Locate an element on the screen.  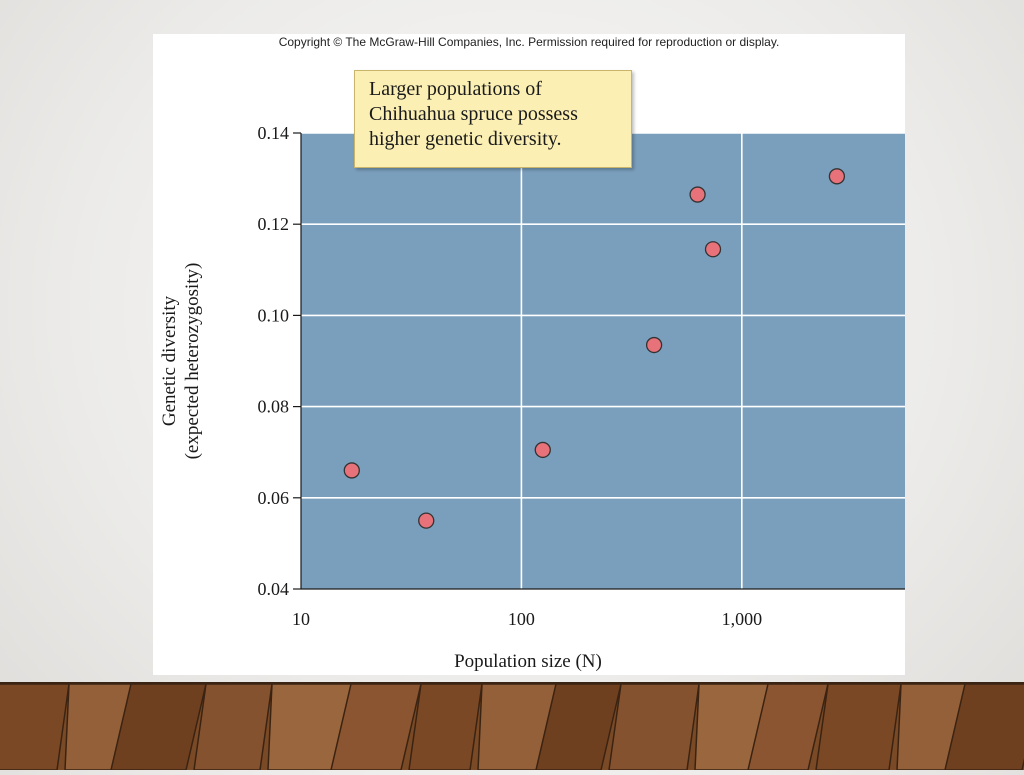
callout-line-3: higher genetic diversity. is located at coordinates (465, 139).